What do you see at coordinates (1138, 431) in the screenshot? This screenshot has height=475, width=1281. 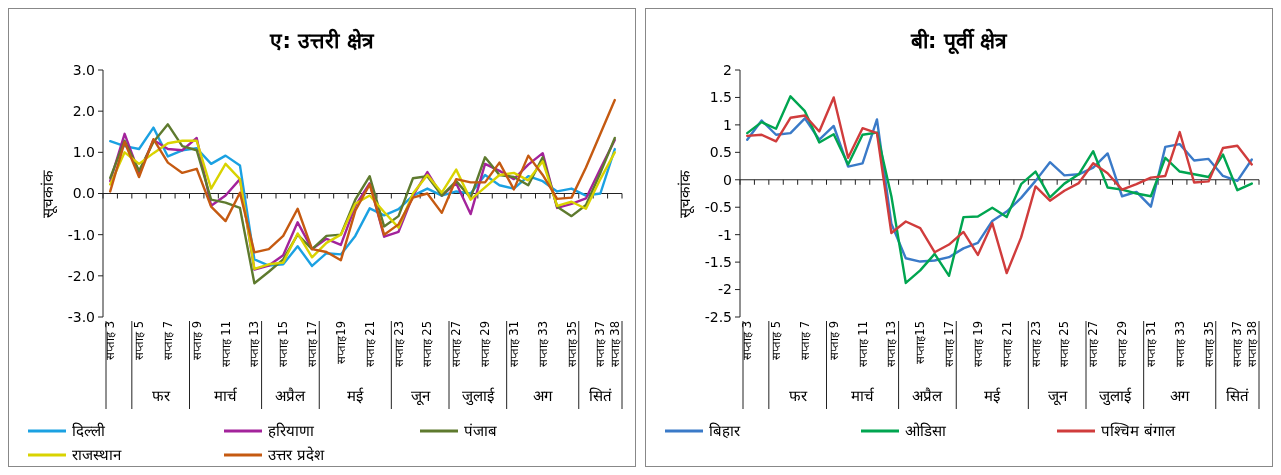 I see `legend-label: पश्चिम बंगाल` at bounding box center [1138, 431].